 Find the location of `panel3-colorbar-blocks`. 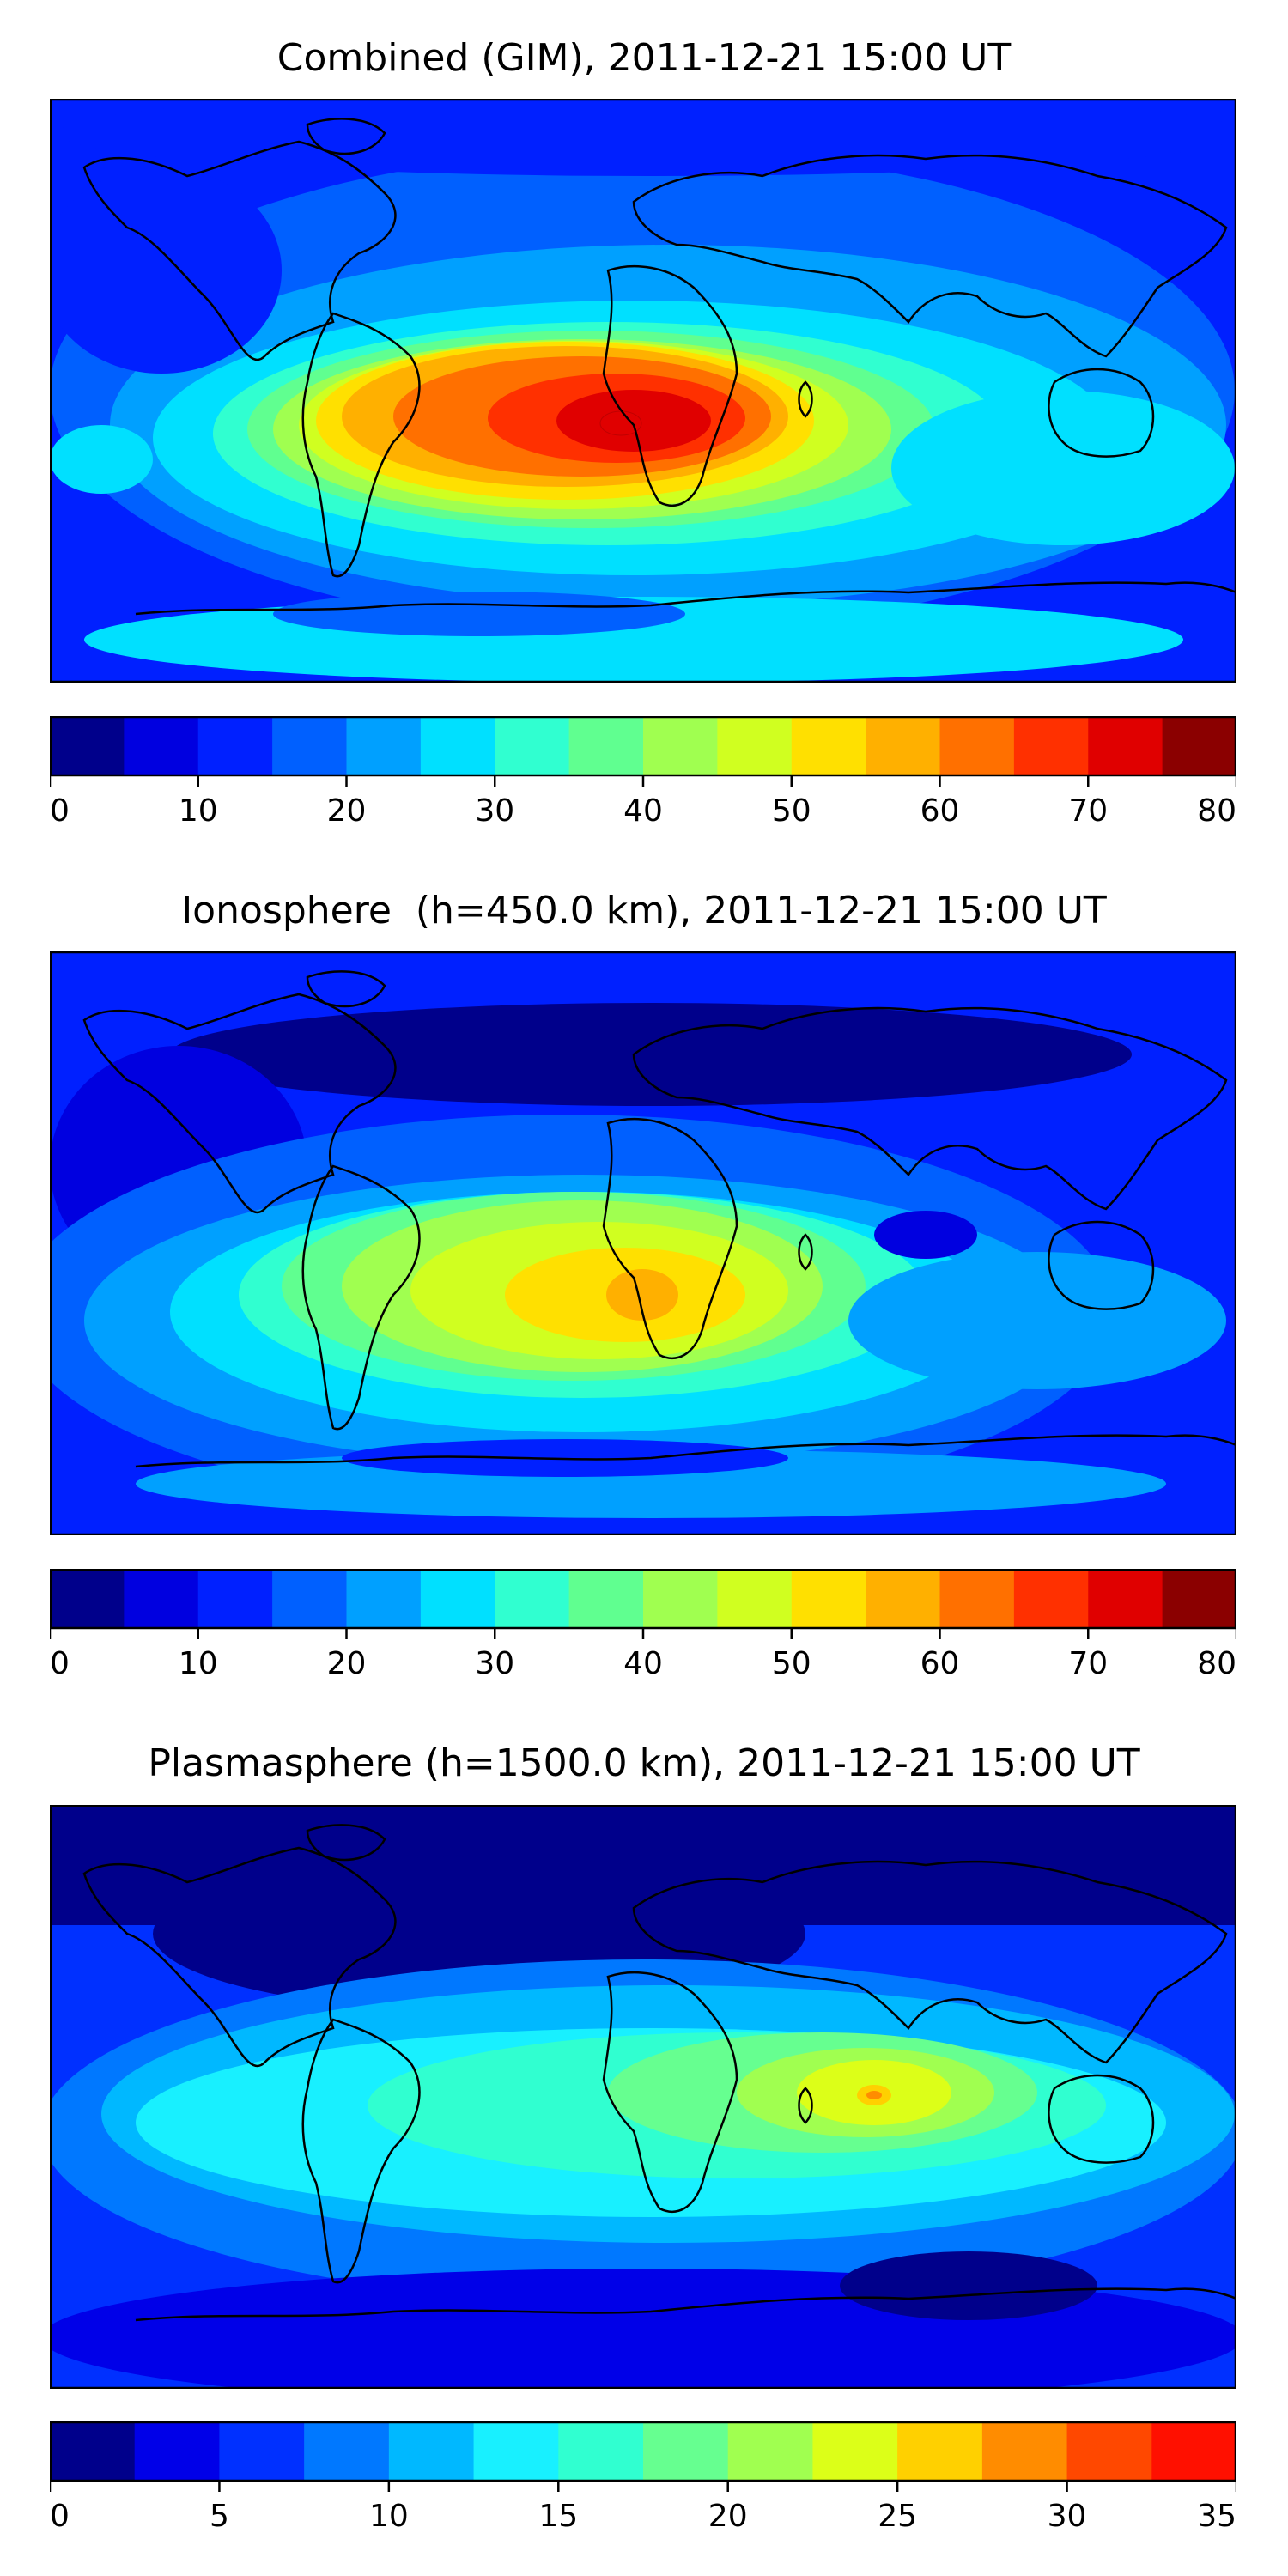

panel3-colorbar-blocks is located at coordinates (643, 2451).